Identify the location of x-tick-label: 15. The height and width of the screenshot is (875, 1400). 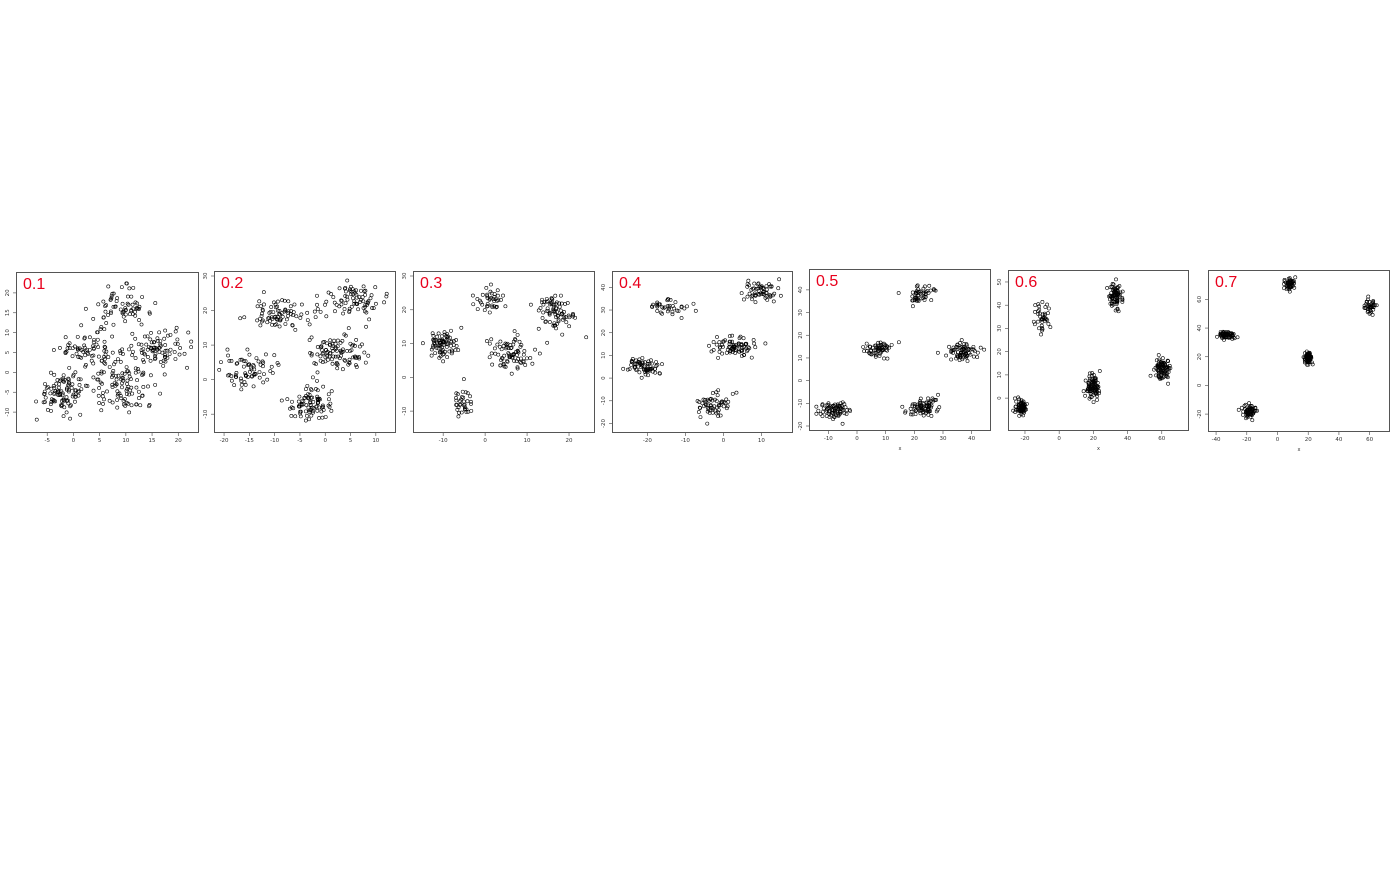
(152, 441).